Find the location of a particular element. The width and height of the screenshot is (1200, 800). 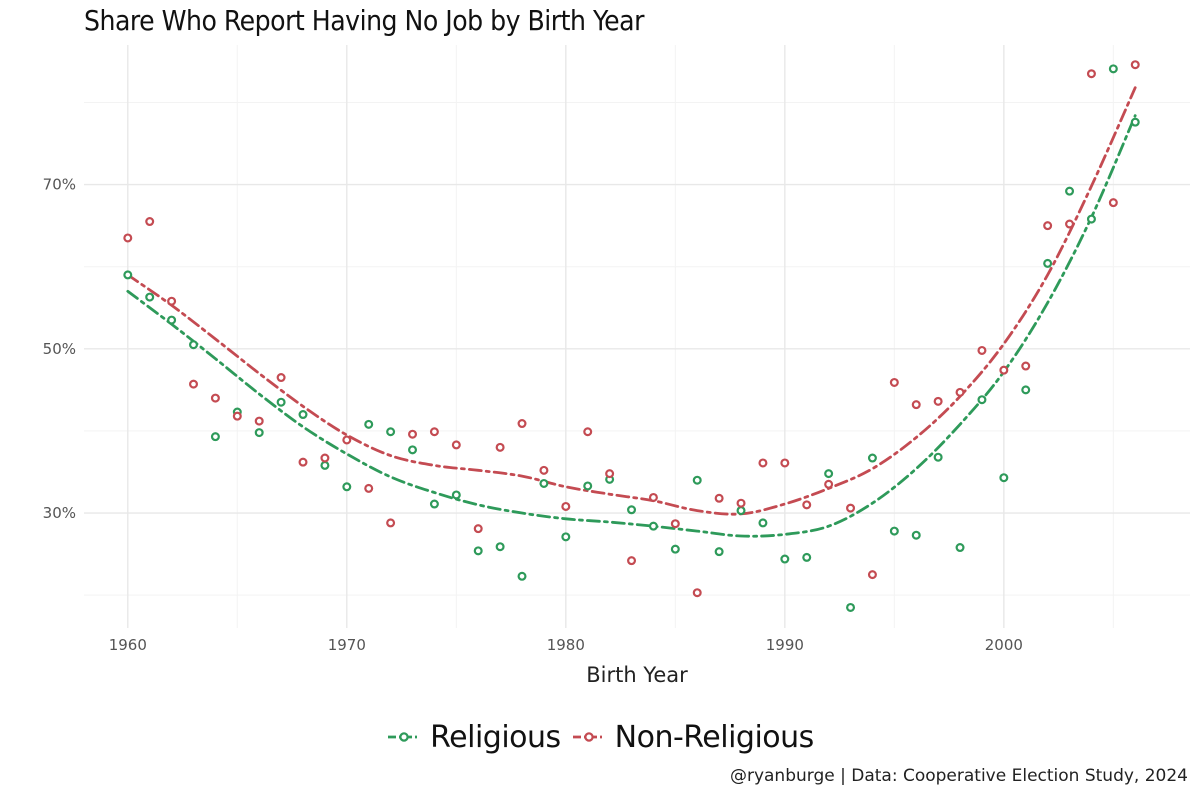

legend-item-non-religious: Non-Religious is located at coordinates (692, 737).